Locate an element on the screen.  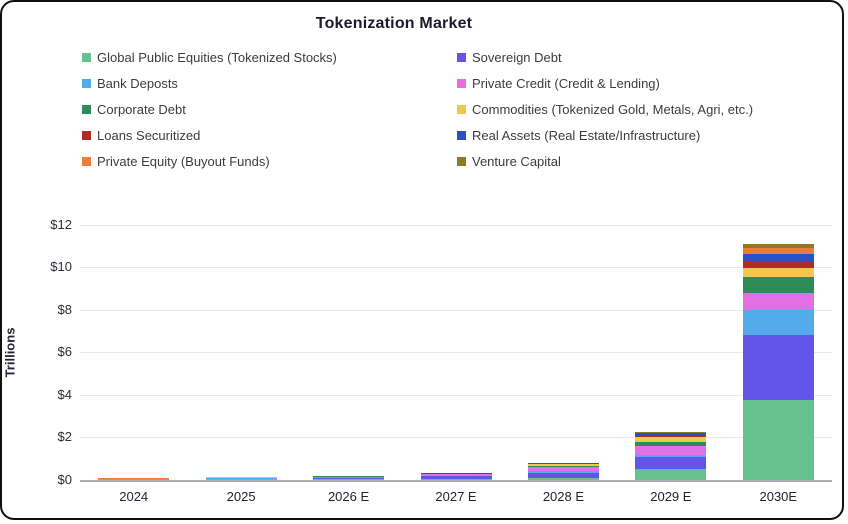
chart-title: Tokenization Market is located at coordinates (394, 23).